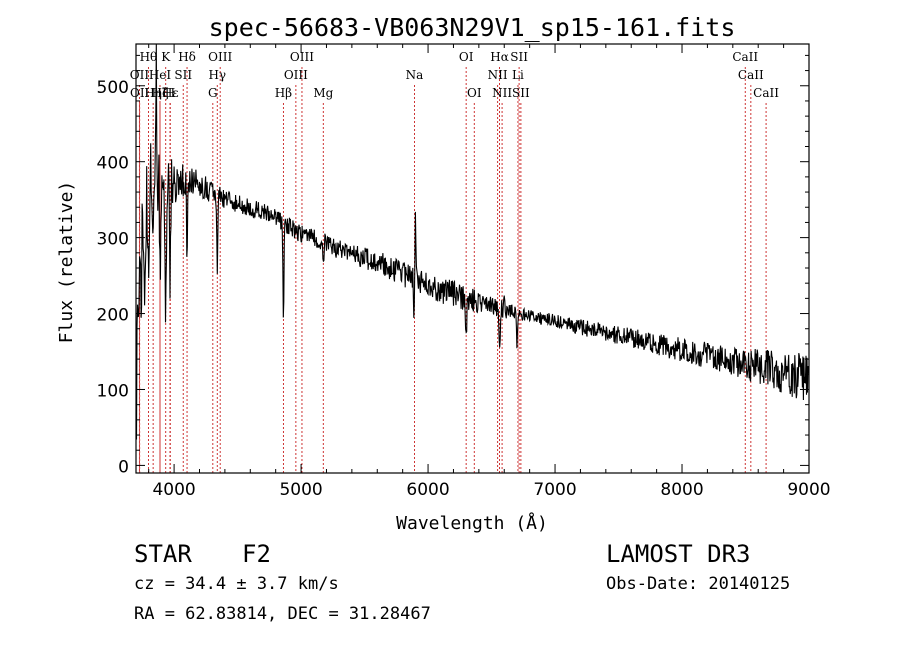 This screenshot has height=649, width=900. Describe the element at coordinates (751, 75) in the screenshot. I see `line-label-28: CaII` at that location.